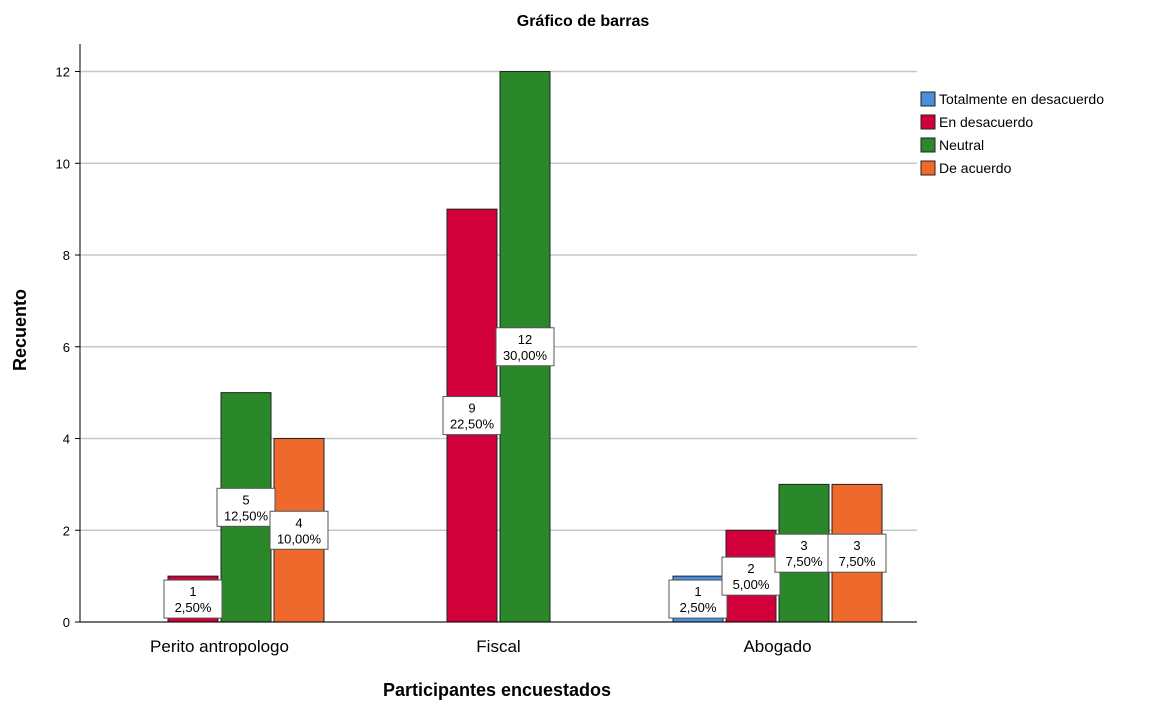 This screenshot has width=1169, height=704. I want to click on value-label-count: 2, so click(750, 568).